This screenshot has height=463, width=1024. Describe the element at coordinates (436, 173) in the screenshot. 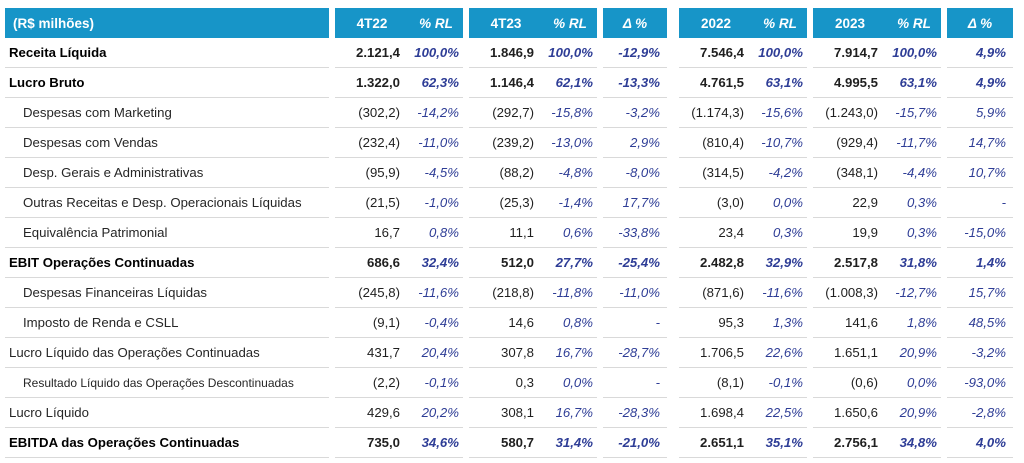

I see `cell-4t22-rl: -4,5%` at that location.